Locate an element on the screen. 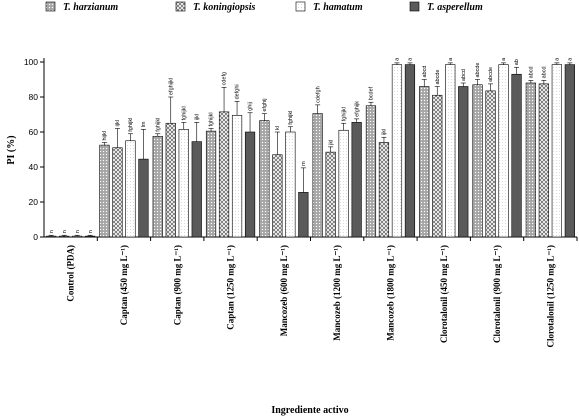 The height and width of the screenshot is (419, 579). category-label: Captan (450 mg L⁻¹) is located at coordinates (124, 285).